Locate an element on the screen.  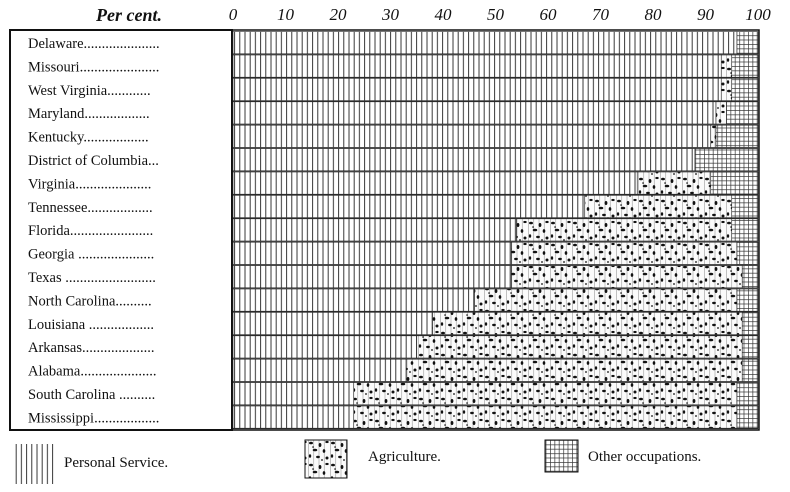
bar-louisiana-personal-service is located at coordinates (332, 323).